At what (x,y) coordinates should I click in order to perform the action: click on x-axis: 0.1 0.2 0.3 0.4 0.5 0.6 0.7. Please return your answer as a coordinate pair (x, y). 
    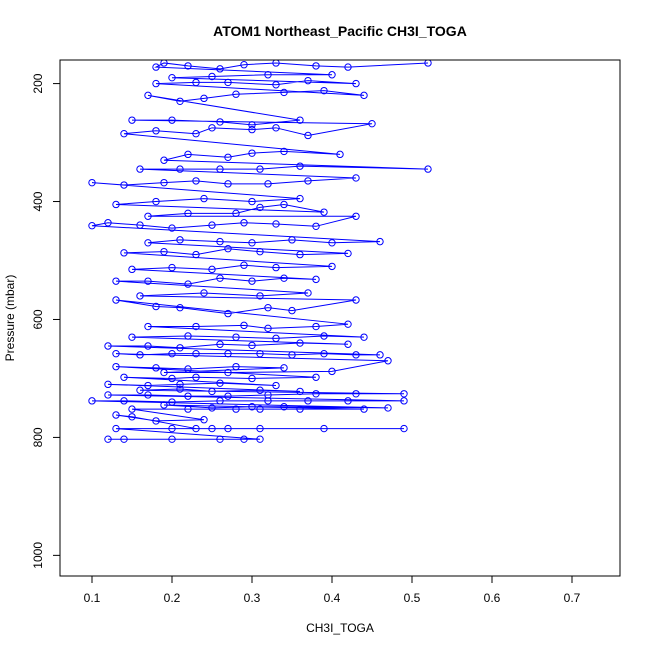
    Looking at the image, I should click on (332, 590).